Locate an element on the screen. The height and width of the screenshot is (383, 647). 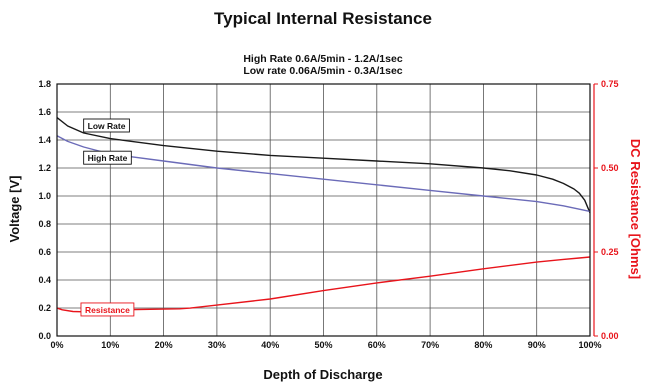
y-tick-label: 1.6 is located at coordinates (44, 112).